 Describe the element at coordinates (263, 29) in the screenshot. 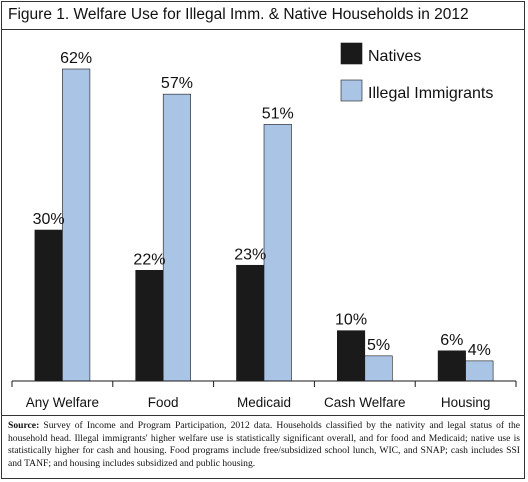

I see `title-divider` at that location.